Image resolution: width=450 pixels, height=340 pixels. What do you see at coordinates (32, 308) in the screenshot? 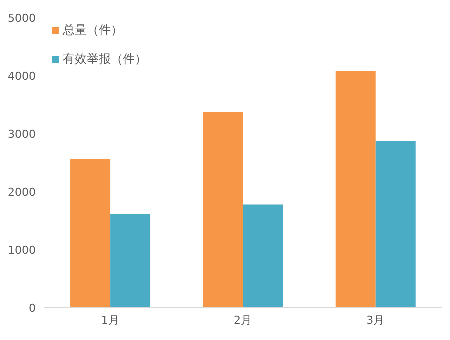
I see `y-tick-label: 0` at bounding box center [32, 308].